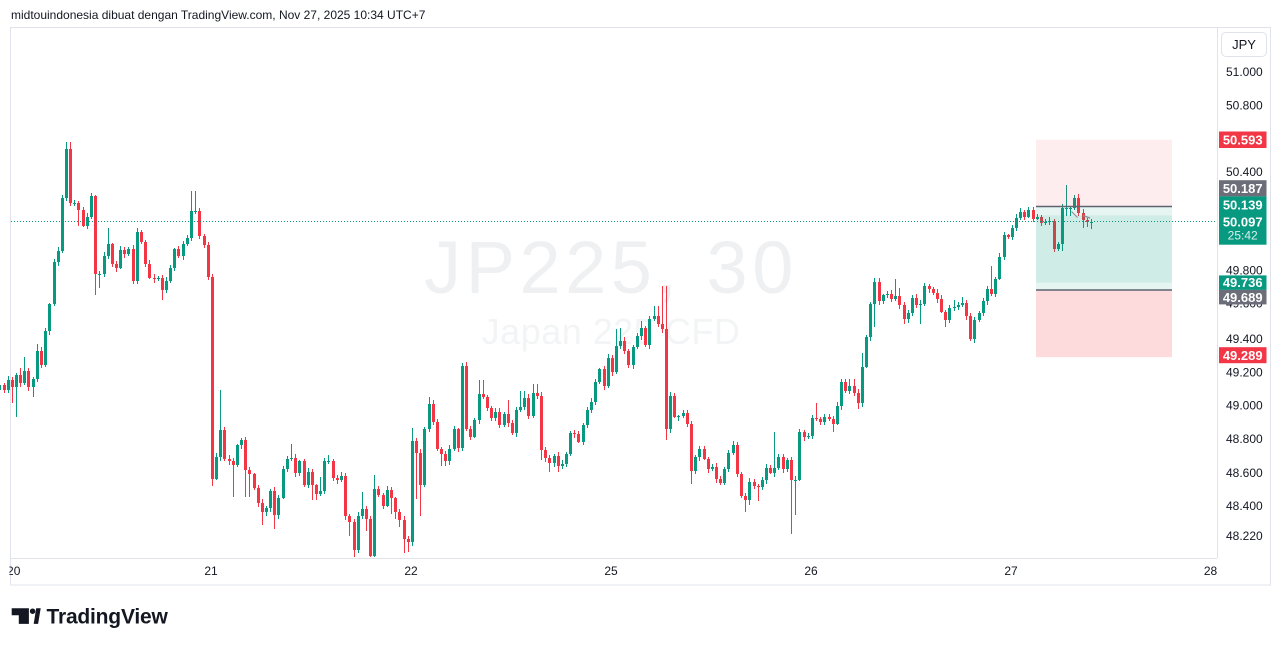 This screenshot has width=1281, height=646. What do you see at coordinates (1243, 236) in the screenshot?
I see `svg-text: 25:42` at bounding box center [1243, 236].